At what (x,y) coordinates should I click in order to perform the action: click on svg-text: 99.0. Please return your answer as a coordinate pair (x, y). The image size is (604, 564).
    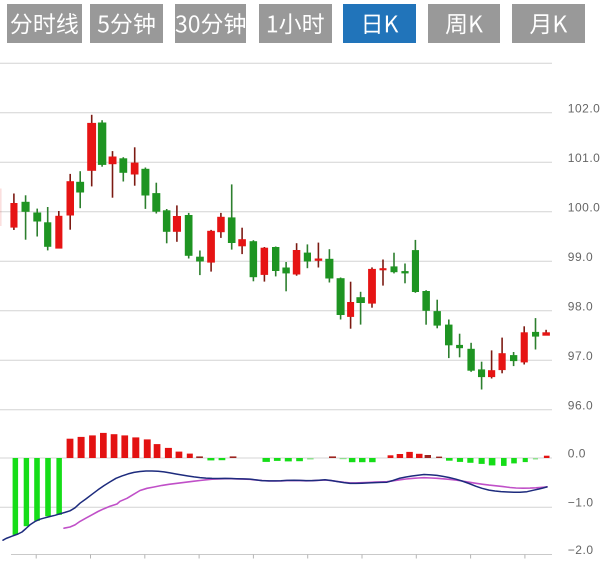
    Looking at the image, I should click on (580, 257).